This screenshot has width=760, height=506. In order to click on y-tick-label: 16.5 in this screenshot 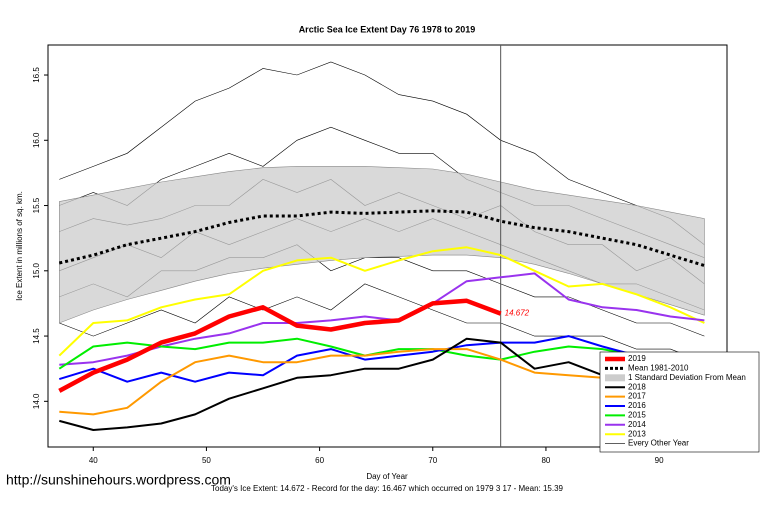, I will do `click(36, 75)`.